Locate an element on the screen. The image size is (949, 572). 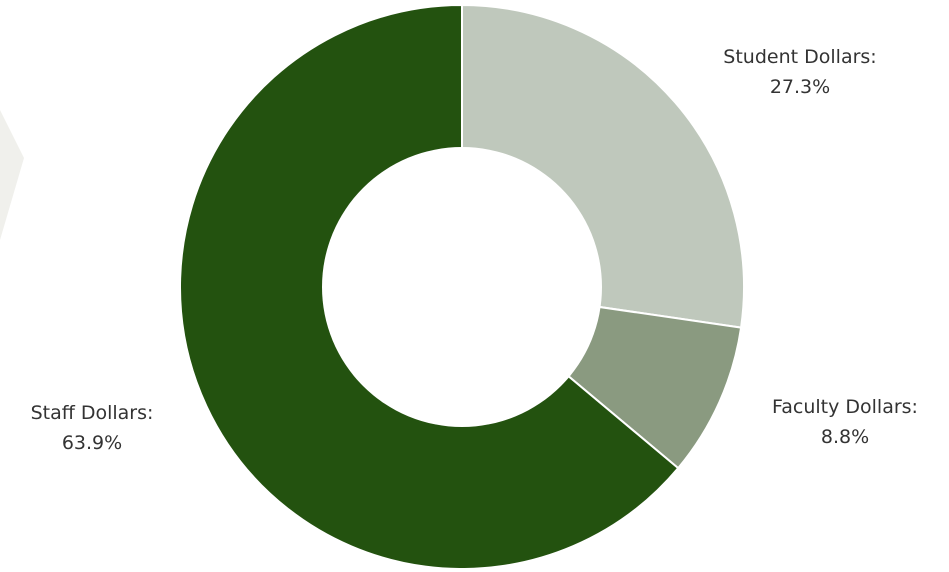
faculty-label-name: Faculty Dollars: is located at coordinates (845, 407).